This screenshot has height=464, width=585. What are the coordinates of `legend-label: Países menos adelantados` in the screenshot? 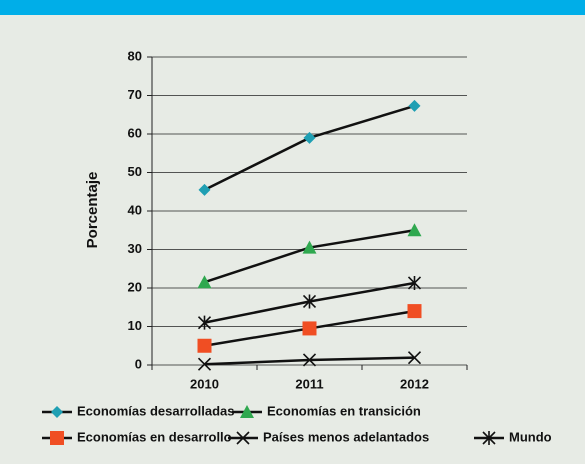 It's located at (346, 436).